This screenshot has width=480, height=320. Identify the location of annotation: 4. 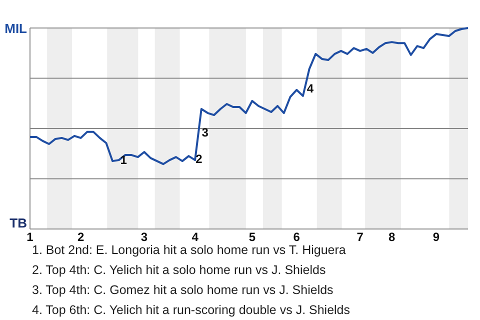
(310, 89).